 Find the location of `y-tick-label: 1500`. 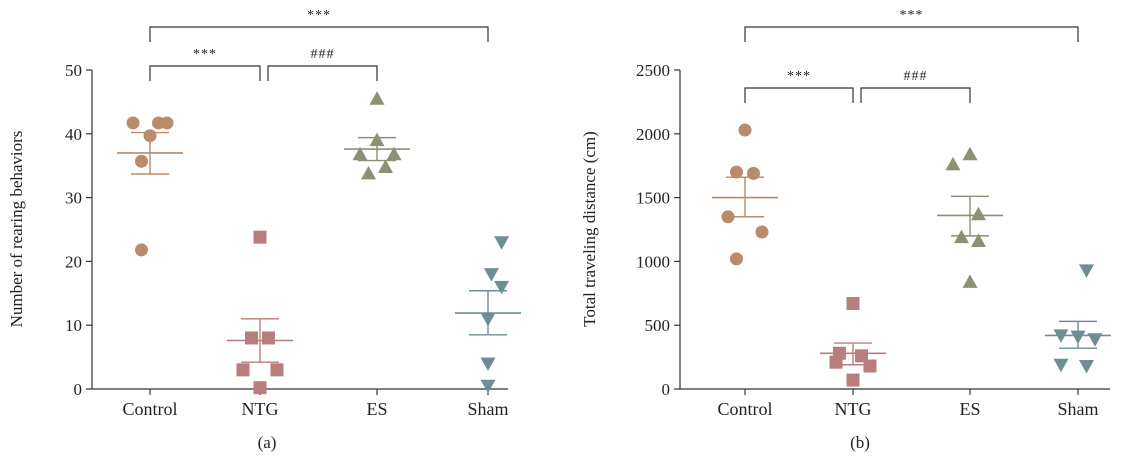

y-tick-label: 1500 is located at coordinates (653, 198).